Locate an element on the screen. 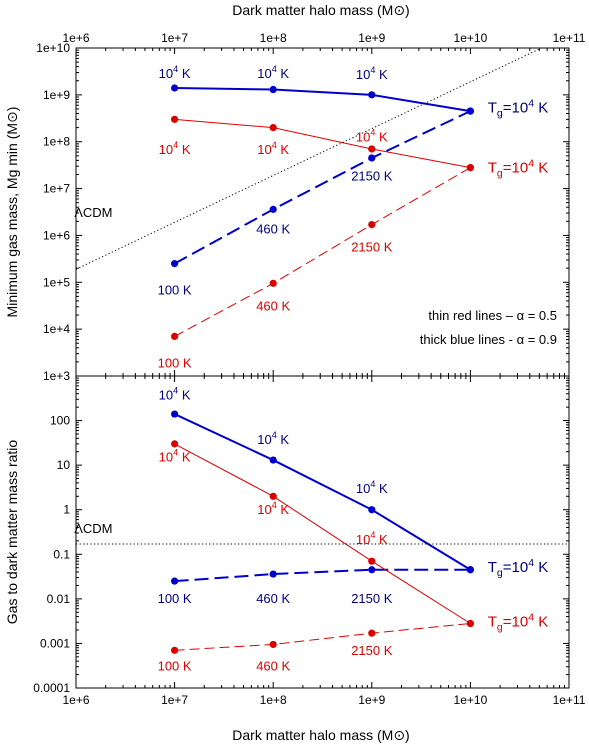 The image size is (589, 749). y-tick-label: 1e+7 is located at coordinates (56, 189).